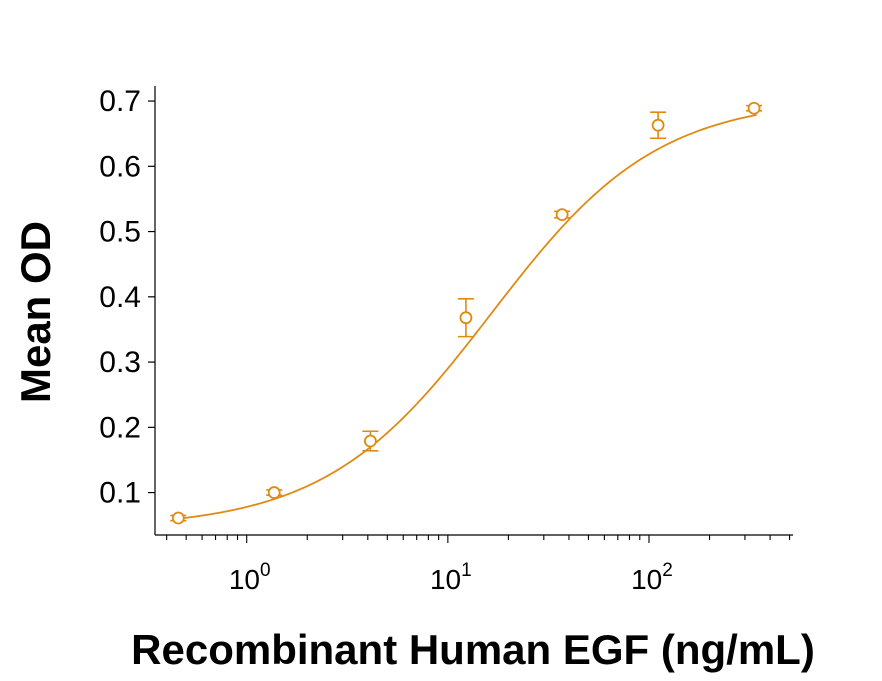 Image resolution: width=882 pixels, height=681 pixels. Describe the element at coordinates (120, 493) in the screenshot. I see `y-tick-label: 0.1` at that location.